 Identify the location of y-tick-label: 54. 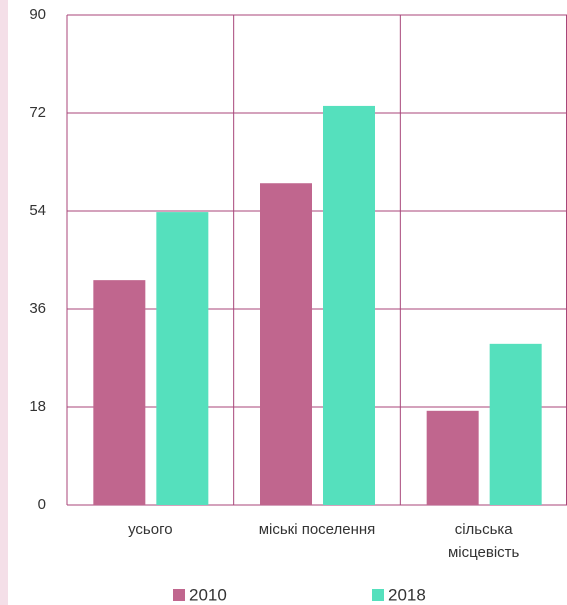
(37, 210).